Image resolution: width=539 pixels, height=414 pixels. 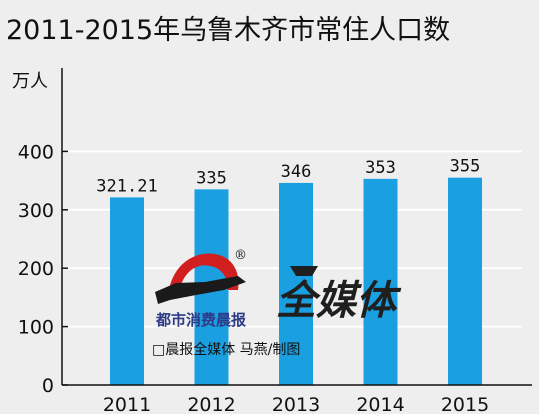 What do you see at coordinates (296, 172) in the screenshot?
I see `bar-value-label: 346` at bounding box center [296, 172].